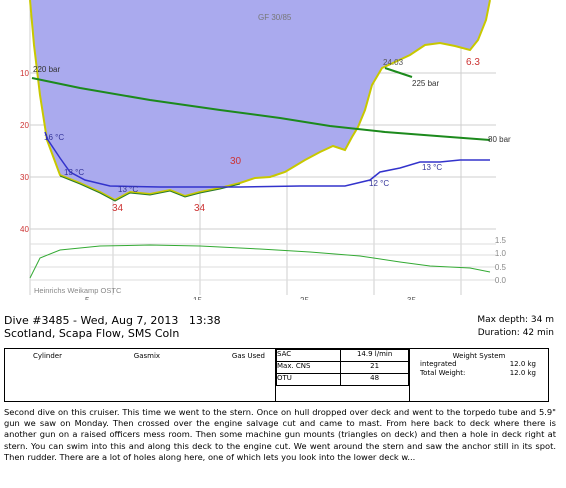 The width and height of the screenshot is (566, 488). I want to click on stats-panel: SAC 14.9 l/min Max. CNS 21 OTU 48, so click(342, 375).